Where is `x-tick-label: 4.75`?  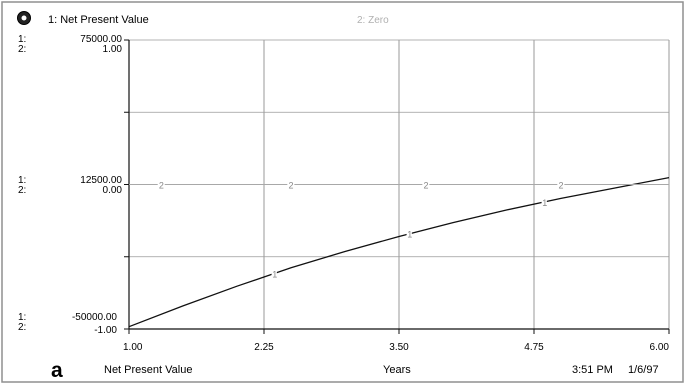 x-tick-label: 4.75 is located at coordinates (534, 347).